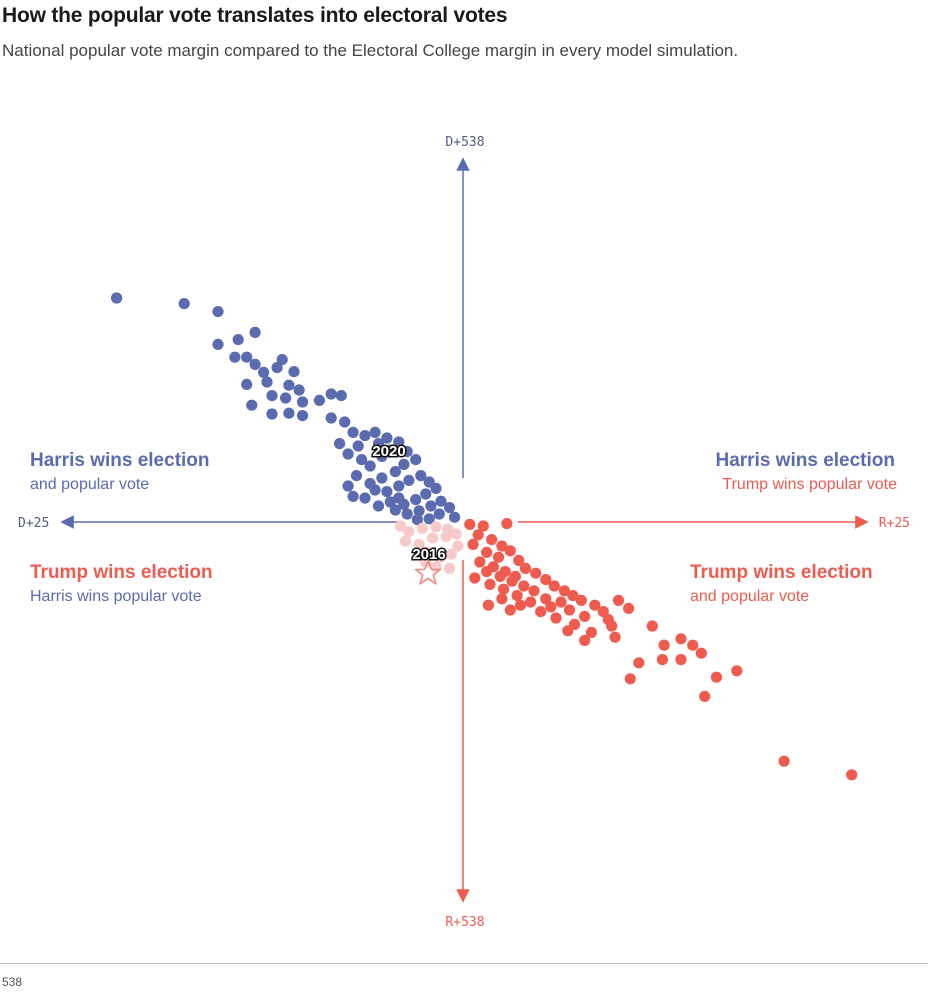  I want to click on quadrant-bottom-left-title: Trump wins election, so click(121, 572).